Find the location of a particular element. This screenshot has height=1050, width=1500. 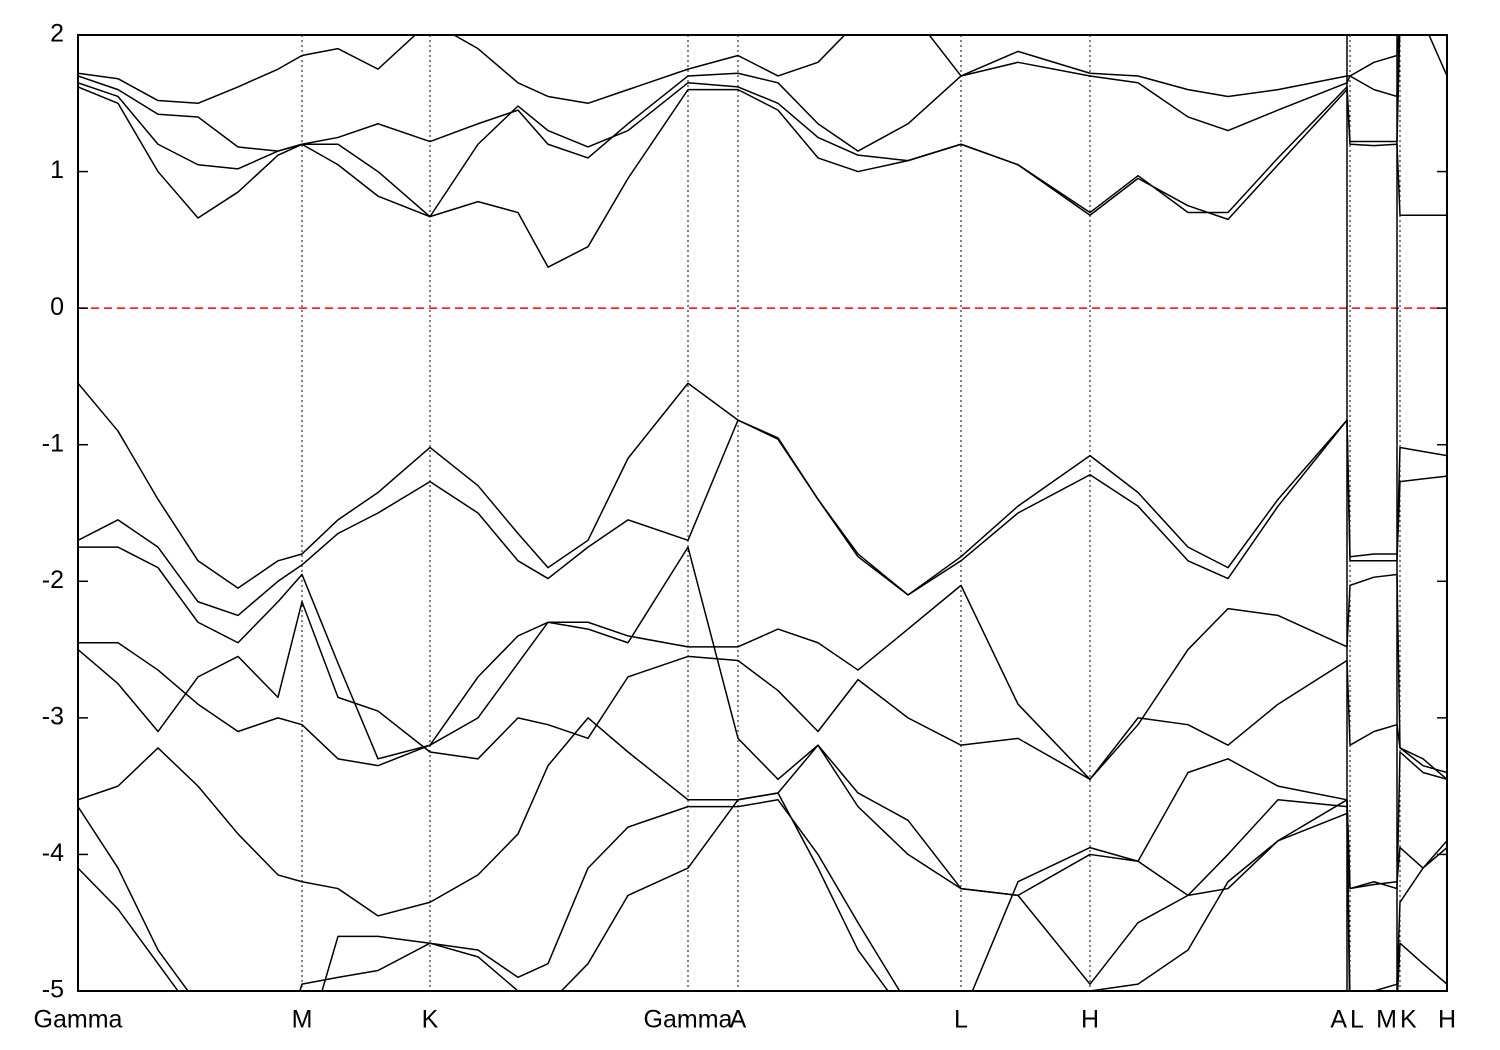

y-tick-label: 1 is located at coordinates (57, 170).